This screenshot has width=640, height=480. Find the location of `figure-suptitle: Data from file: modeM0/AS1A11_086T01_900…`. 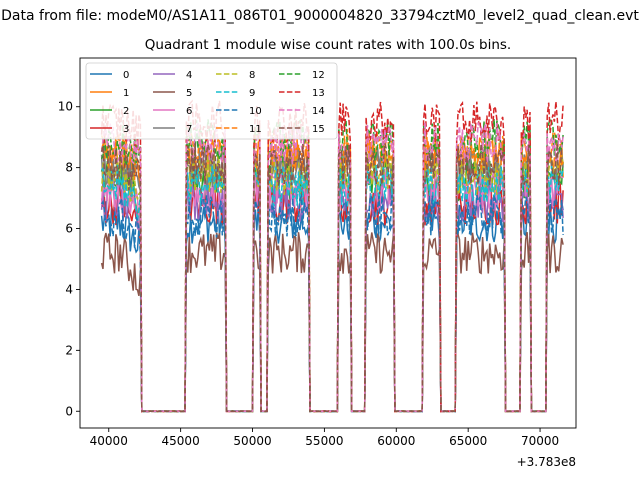

figure-suptitle: Data from file: modeM0/AS1A11_086T01_900… is located at coordinates (320, 16).